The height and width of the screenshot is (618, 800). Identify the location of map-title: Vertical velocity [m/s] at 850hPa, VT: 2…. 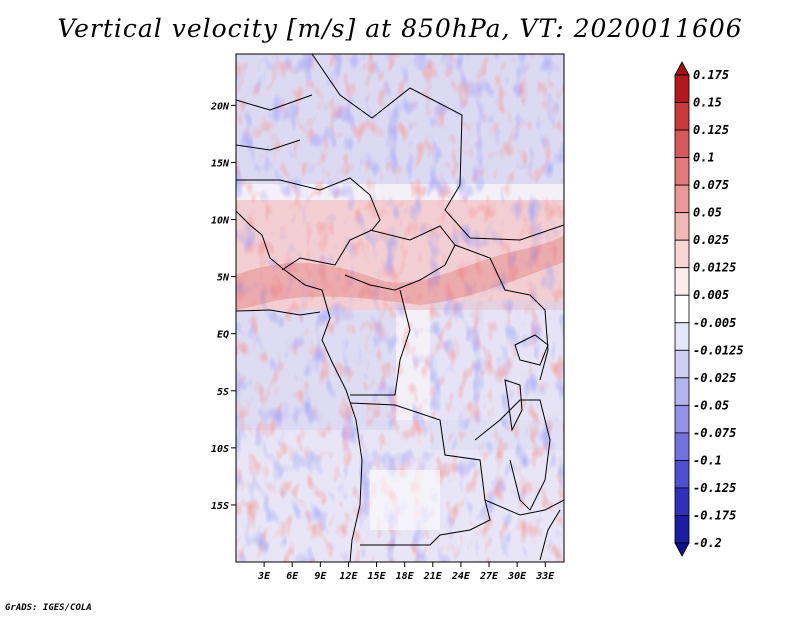
(400, 28).